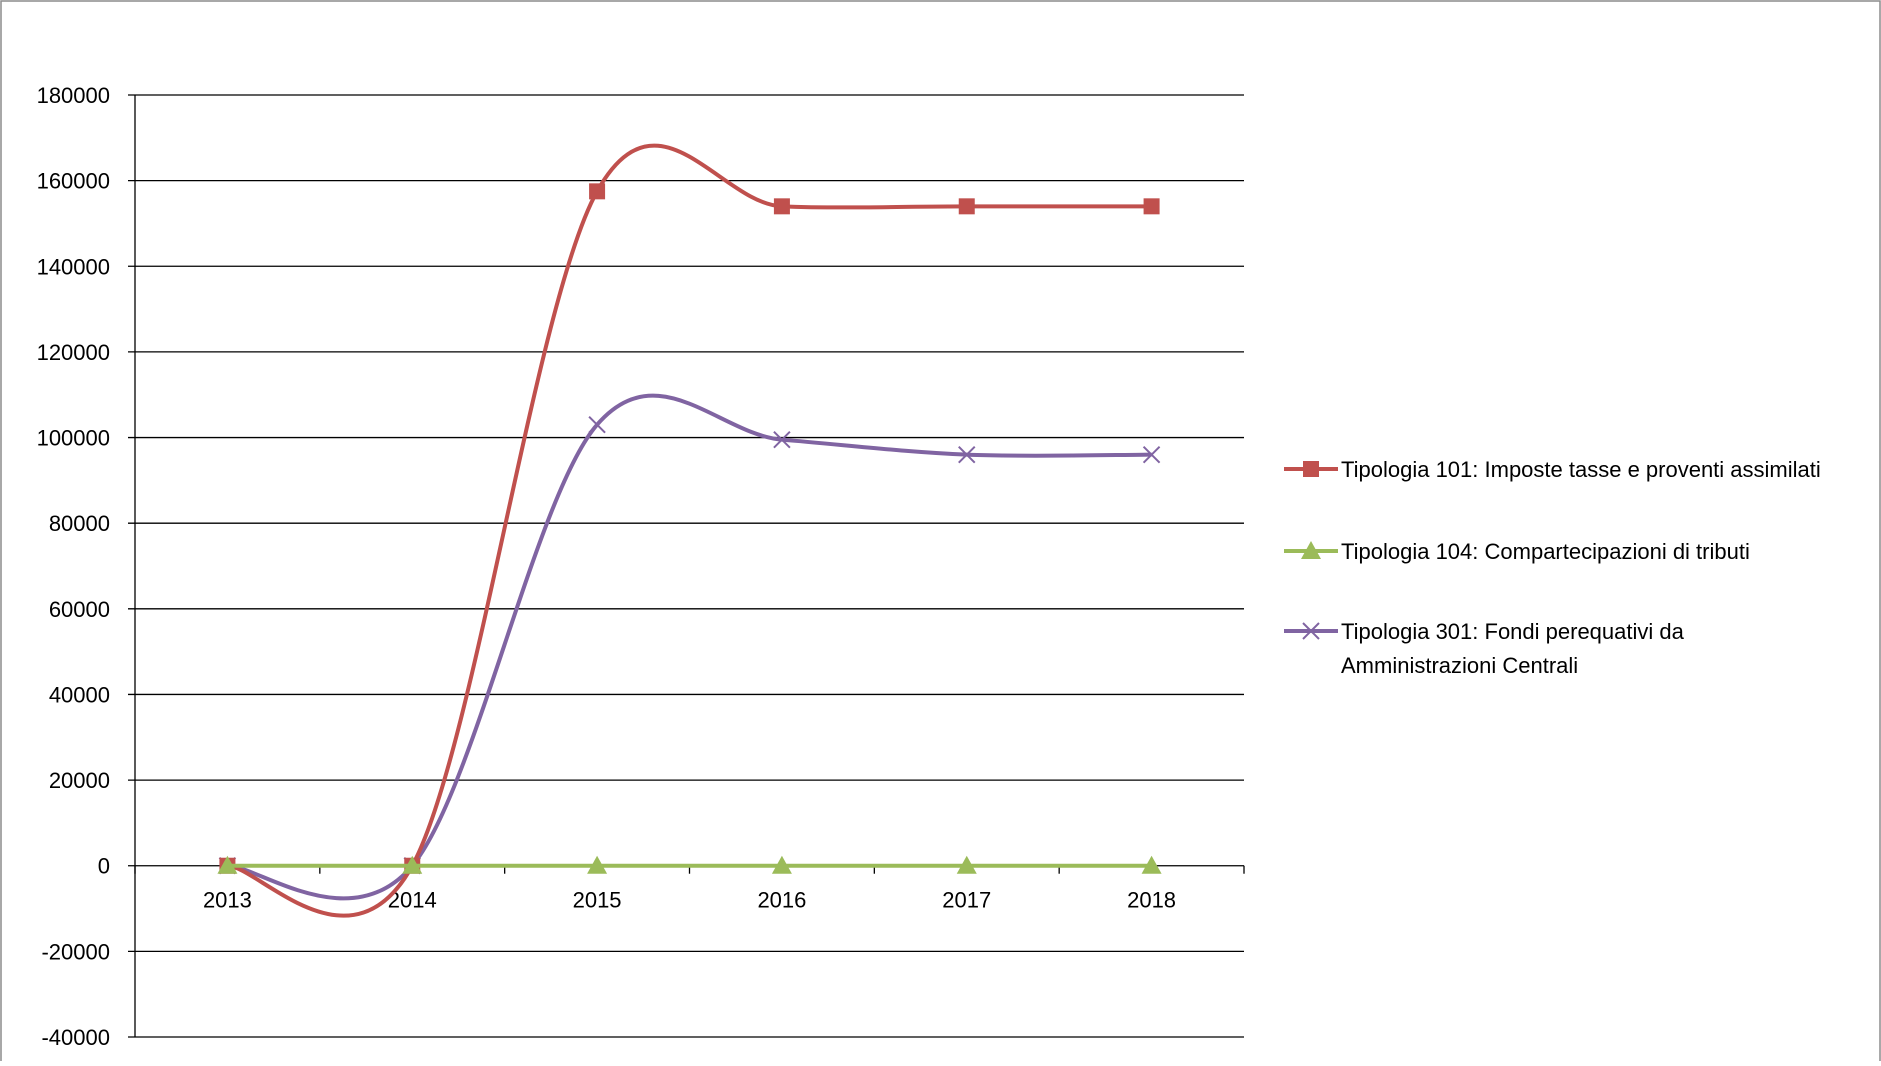 Image resolution: width=1881 pixels, height=1066 pixels. What do you see at coordinates (79, 694) in the screenshot?
I see `y-tick-label: 40000` at bounding box center [79, 694].